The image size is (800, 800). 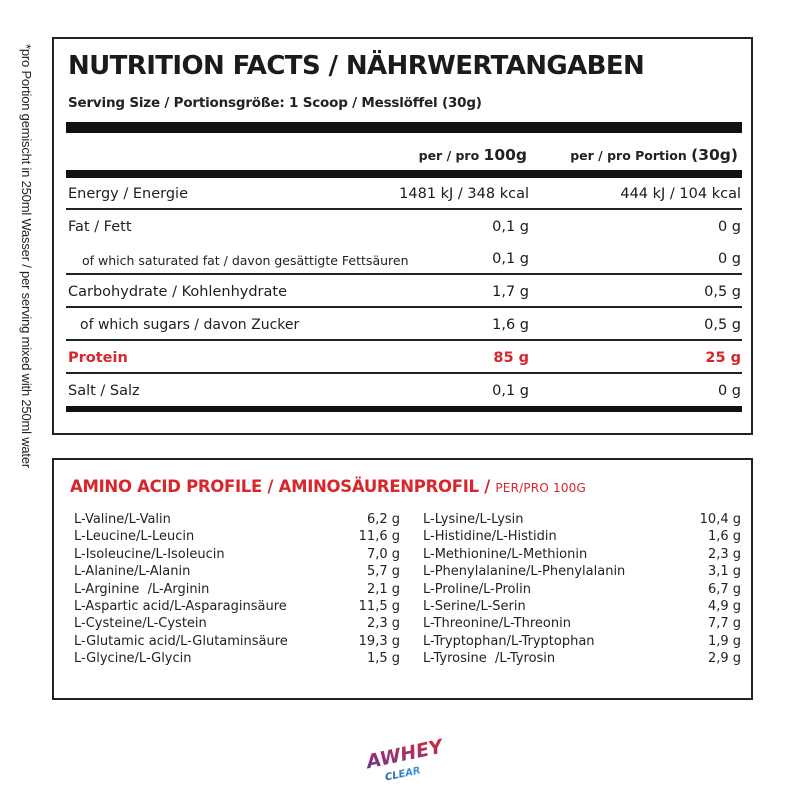 I want to click on list-item: L-Histidine/L-Histidin 1,6 g, so click(x=582, y=537).